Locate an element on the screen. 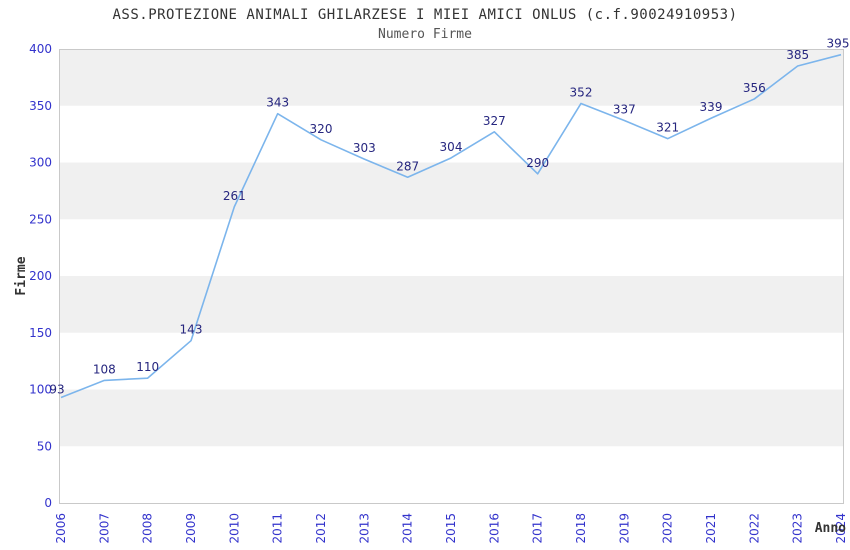 The width and height of the screenshot is (850, 550). data-label: 110 is located at coordinates (147, 367).